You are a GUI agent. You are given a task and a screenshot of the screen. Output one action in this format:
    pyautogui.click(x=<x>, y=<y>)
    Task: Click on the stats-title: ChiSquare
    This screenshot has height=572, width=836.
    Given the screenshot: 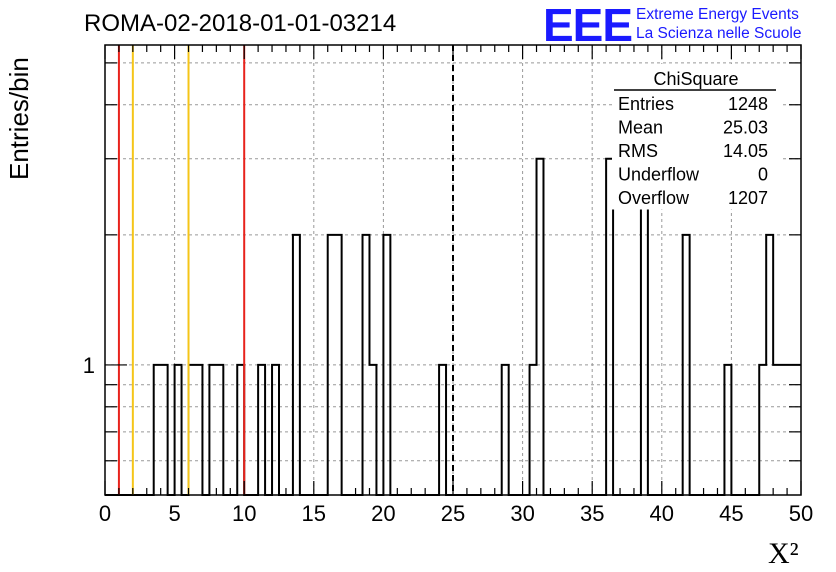 What is the action you would take?
    pyautogui.click(x=695, y=79)
    